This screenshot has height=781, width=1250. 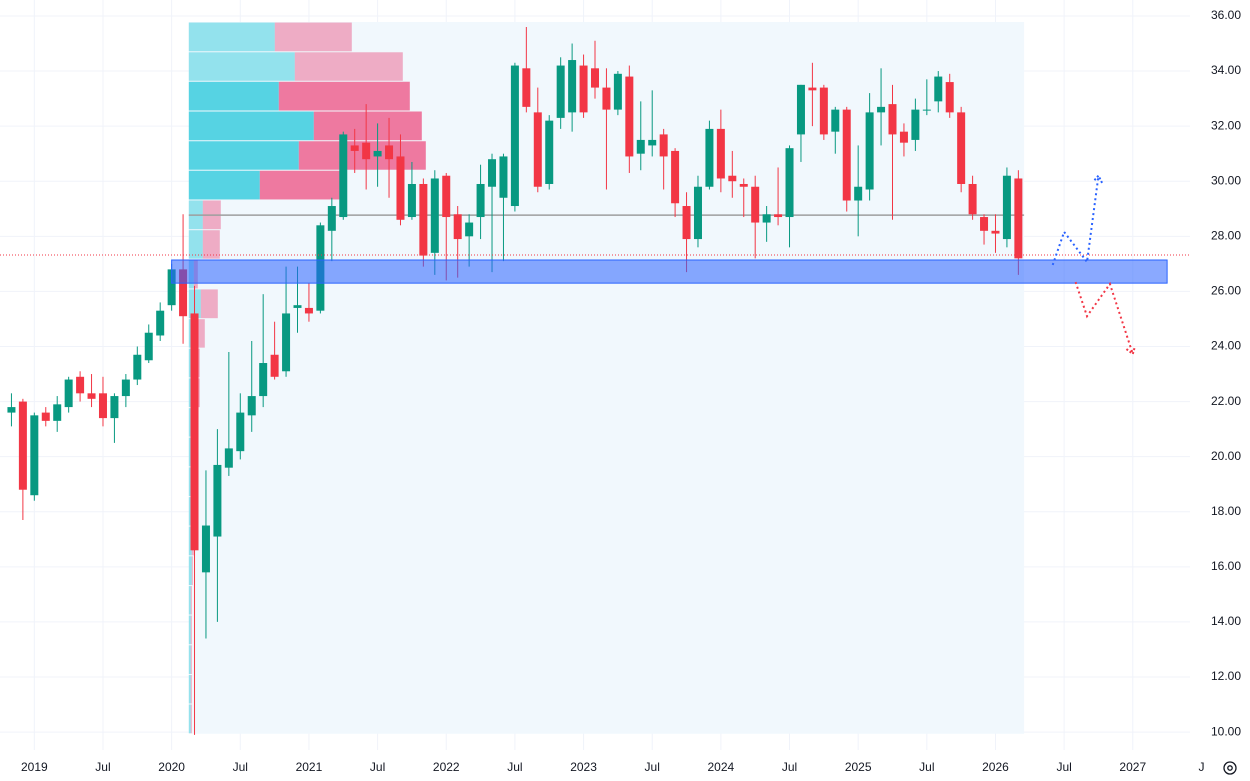 What do you see at coordinates (1226, 346) in the screenshot?
I see `y-tick-label: 24.00` at bounding box center [1226, 346].